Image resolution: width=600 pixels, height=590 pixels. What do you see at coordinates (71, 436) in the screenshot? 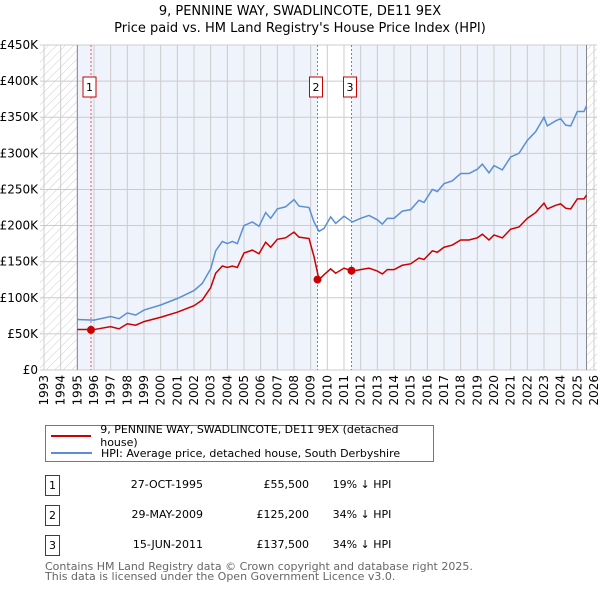
I see `legend-swatch-red` at bounding box center [71, 436].